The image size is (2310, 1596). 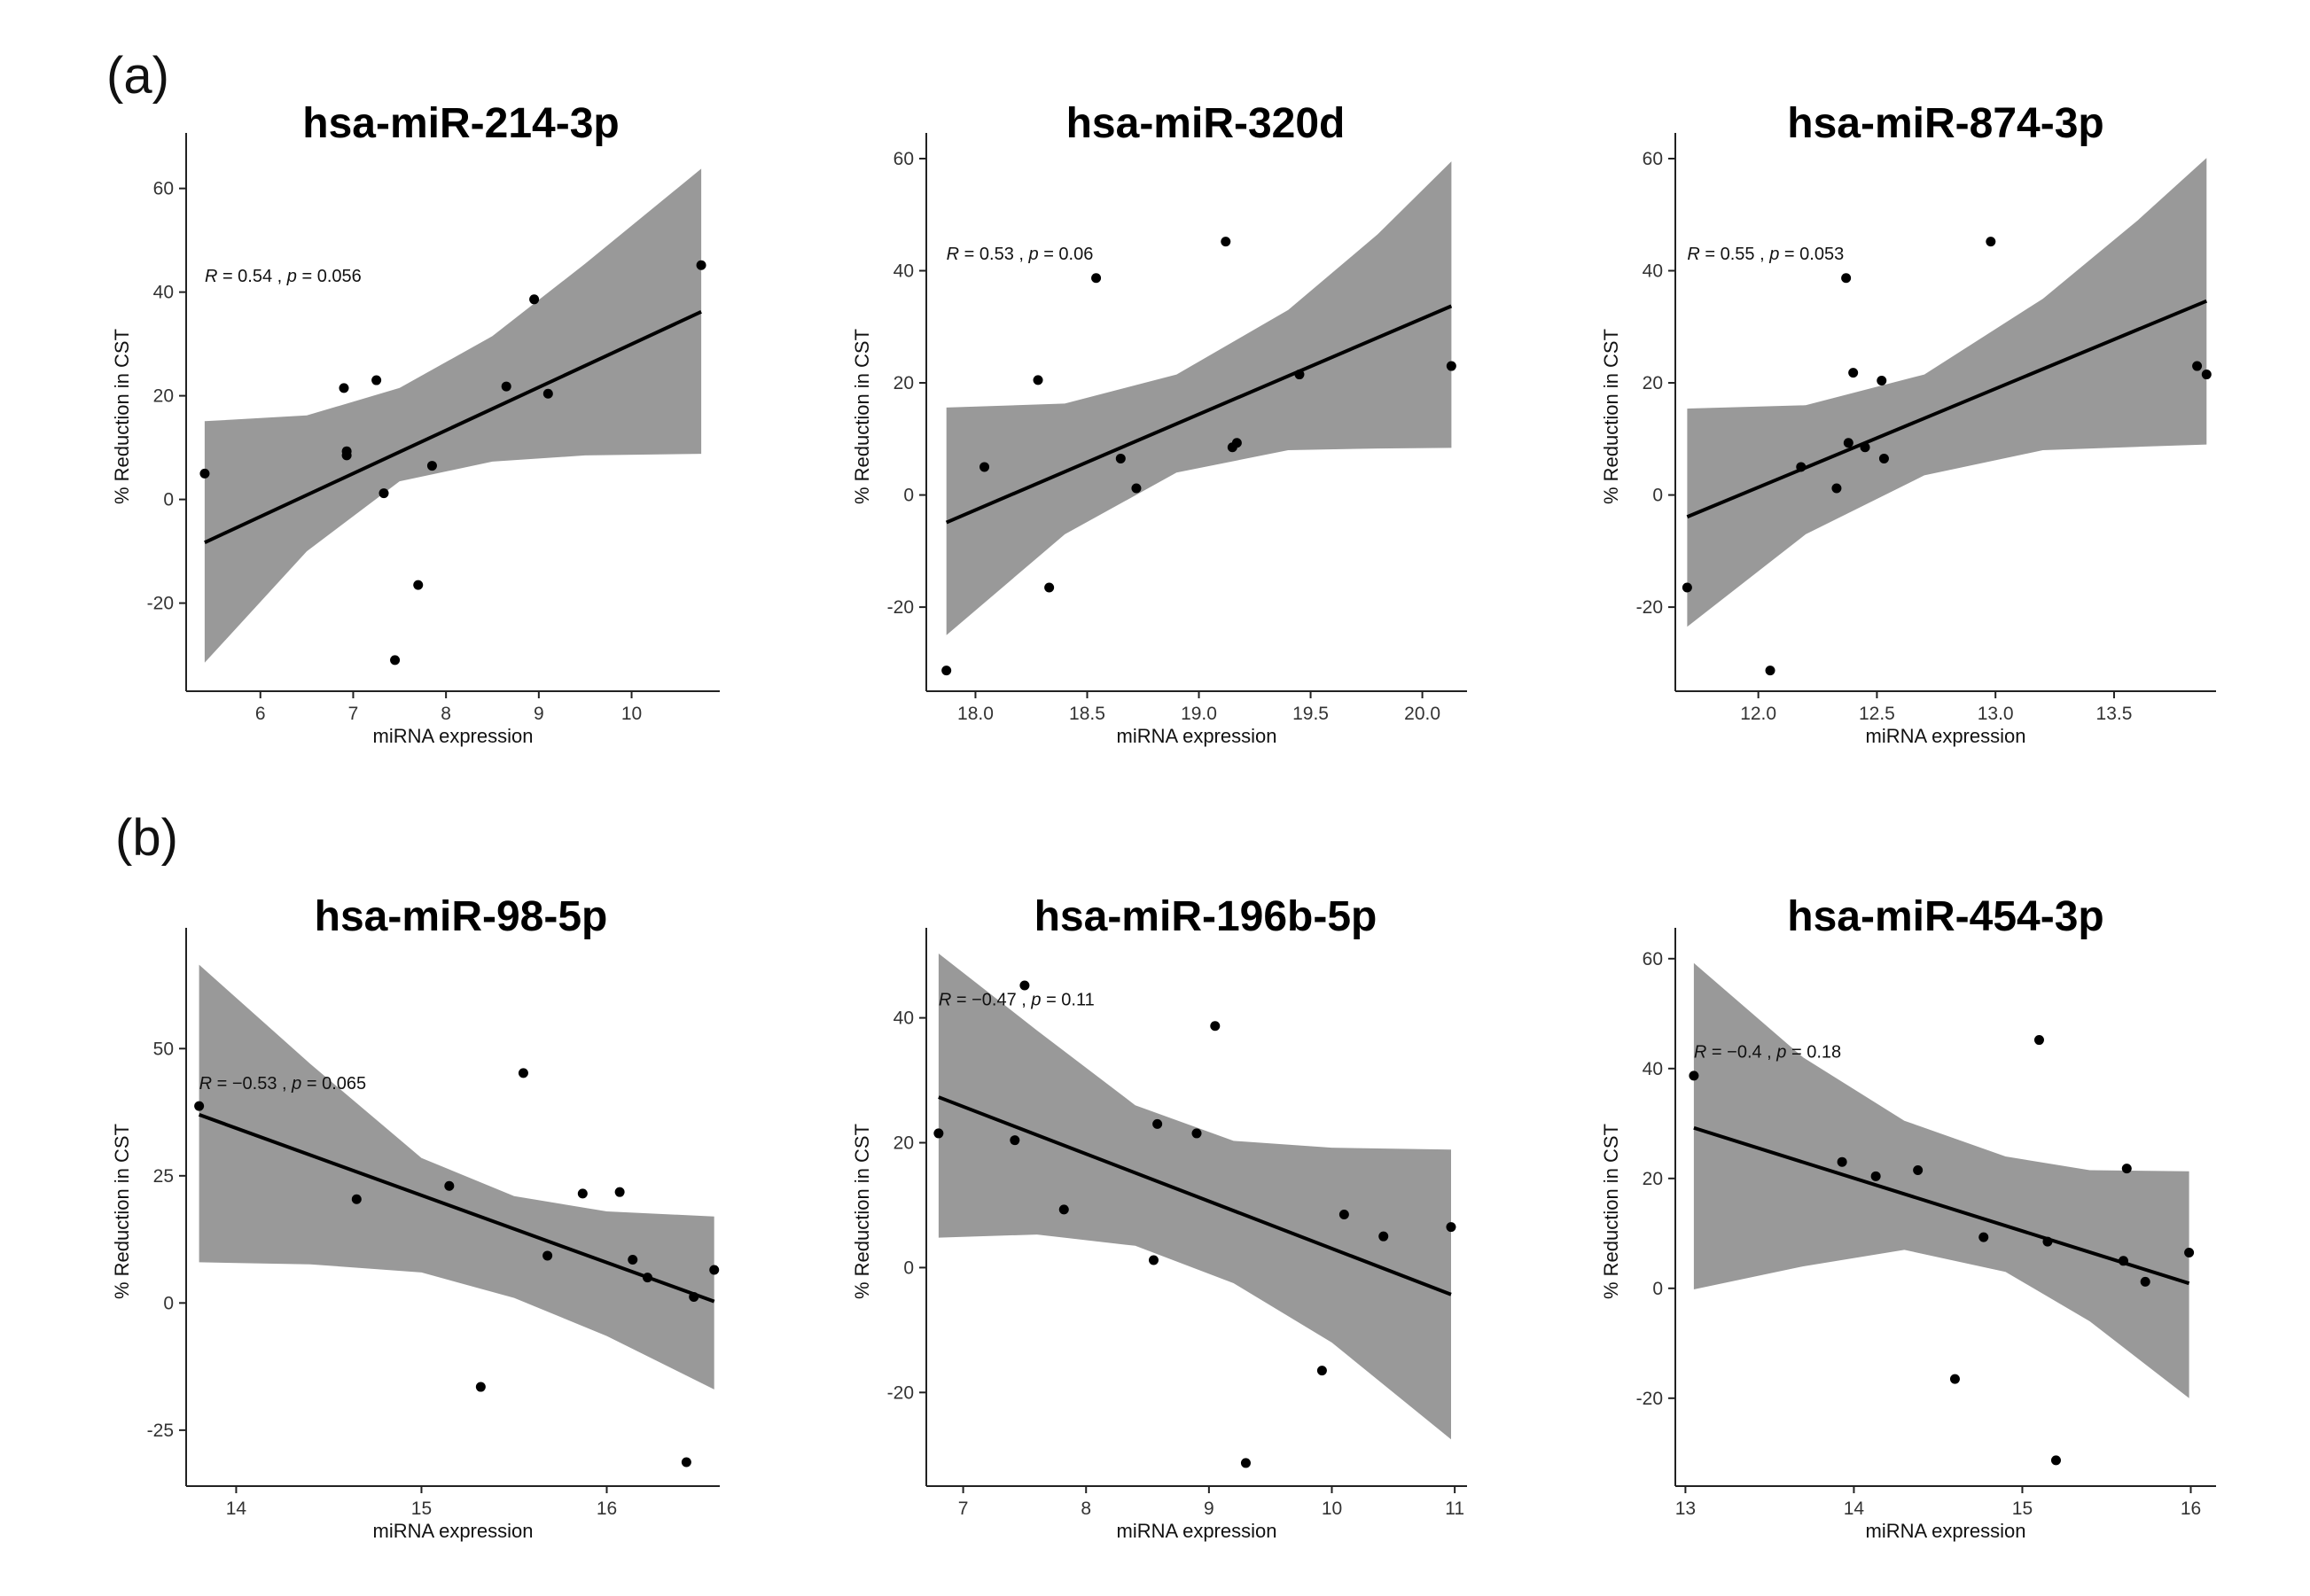 I want to click on y-tick-label: 25, so click(x=163, y=1176).